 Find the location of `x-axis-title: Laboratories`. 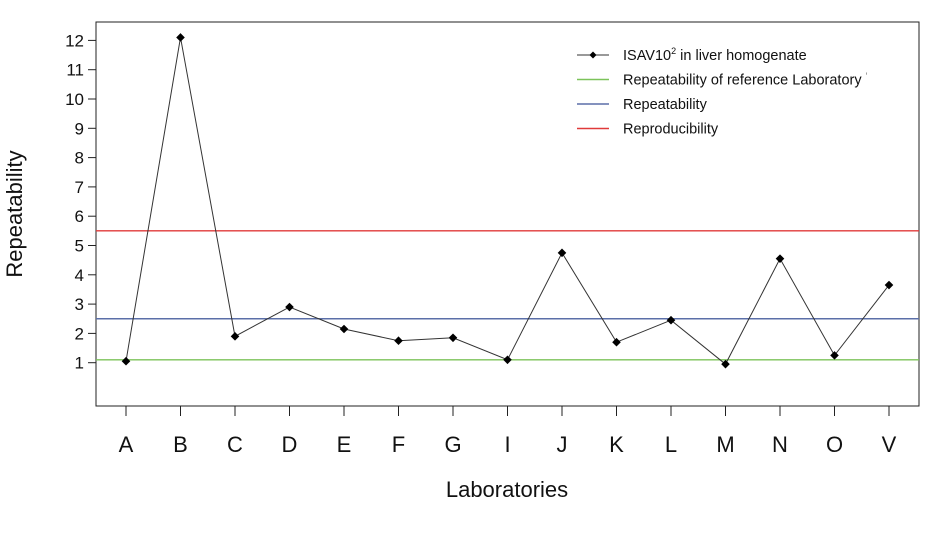

x-axis-title: Laboratories is located at coordinates (507, 489).